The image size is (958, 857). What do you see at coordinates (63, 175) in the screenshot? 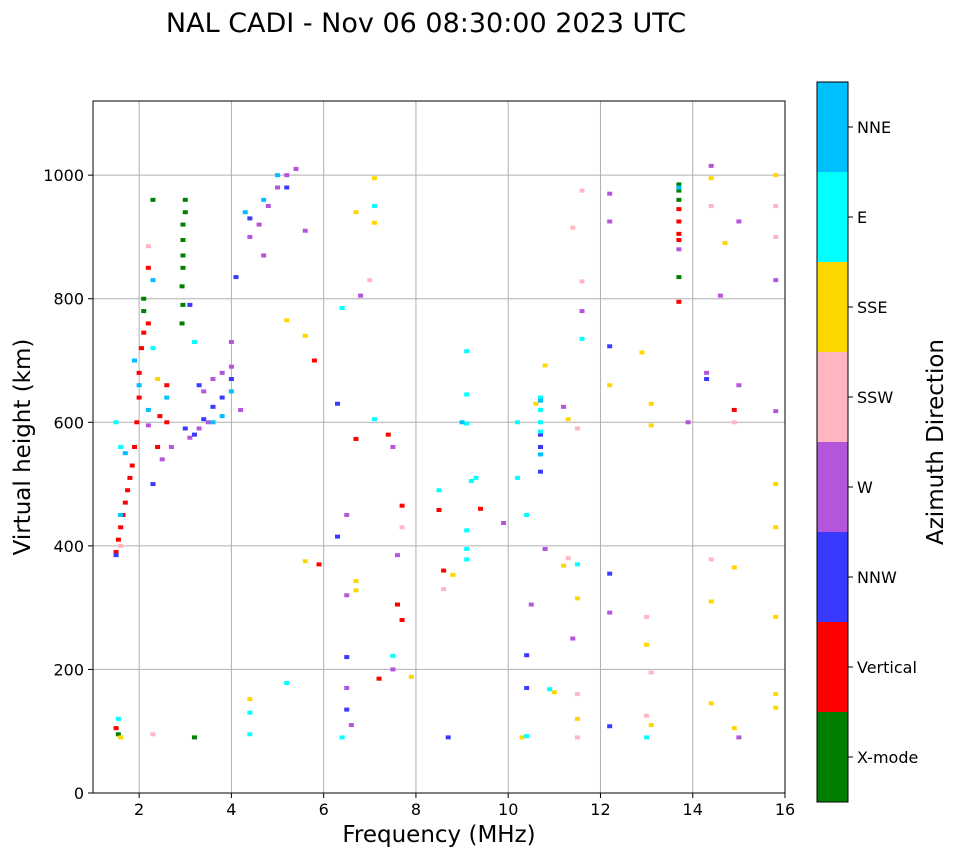
I see `y-tick-label: 1000` at bounding box center [63, 175].